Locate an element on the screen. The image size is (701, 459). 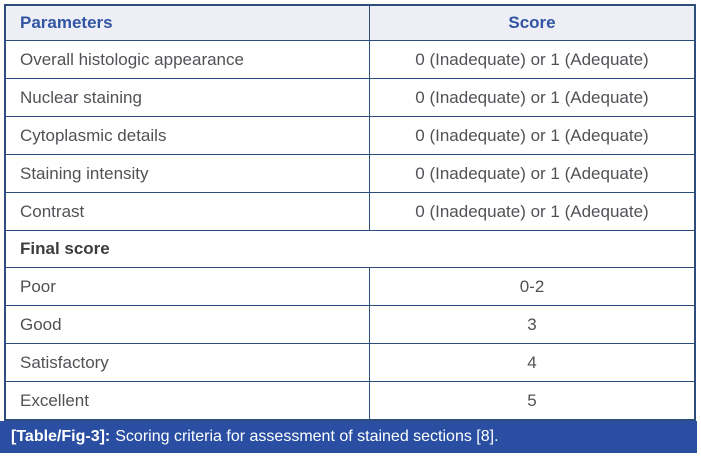
score-cell: 4 is located at coordinates (532, 362).